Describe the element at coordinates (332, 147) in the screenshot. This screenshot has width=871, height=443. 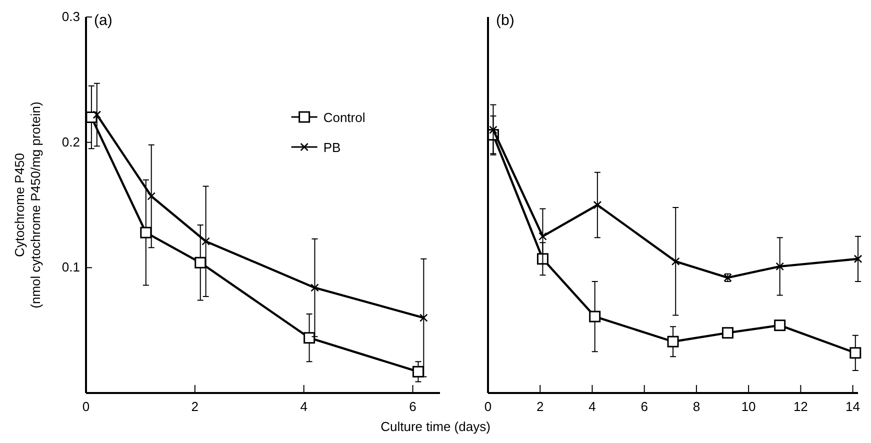
I see `legend-label: PB` at that location.